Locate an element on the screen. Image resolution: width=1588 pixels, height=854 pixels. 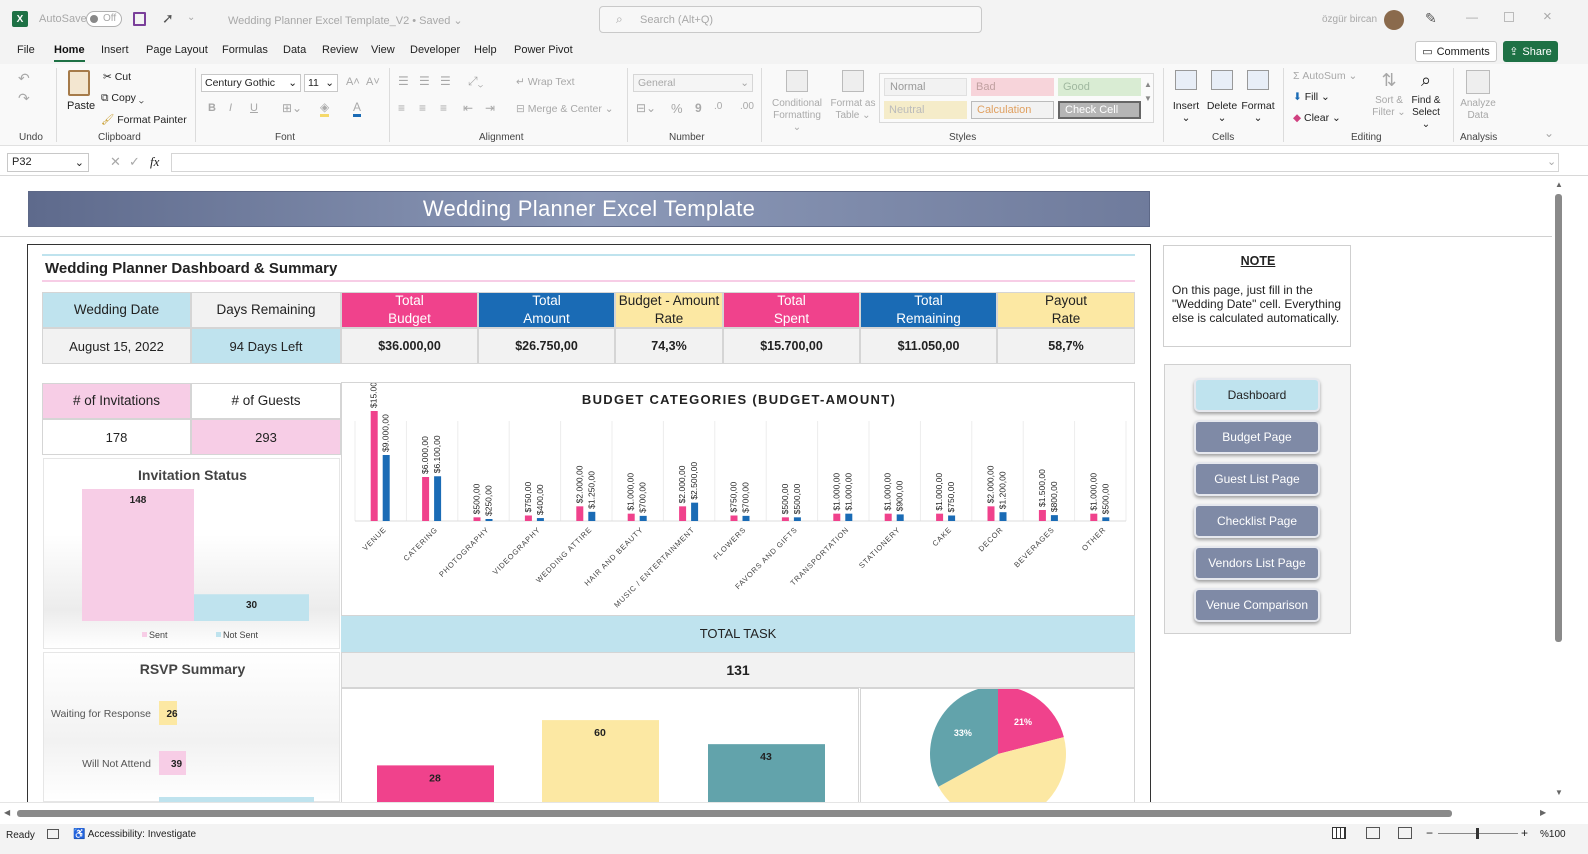
zoom-slider-thumb is located at coordinates (1477, 833).